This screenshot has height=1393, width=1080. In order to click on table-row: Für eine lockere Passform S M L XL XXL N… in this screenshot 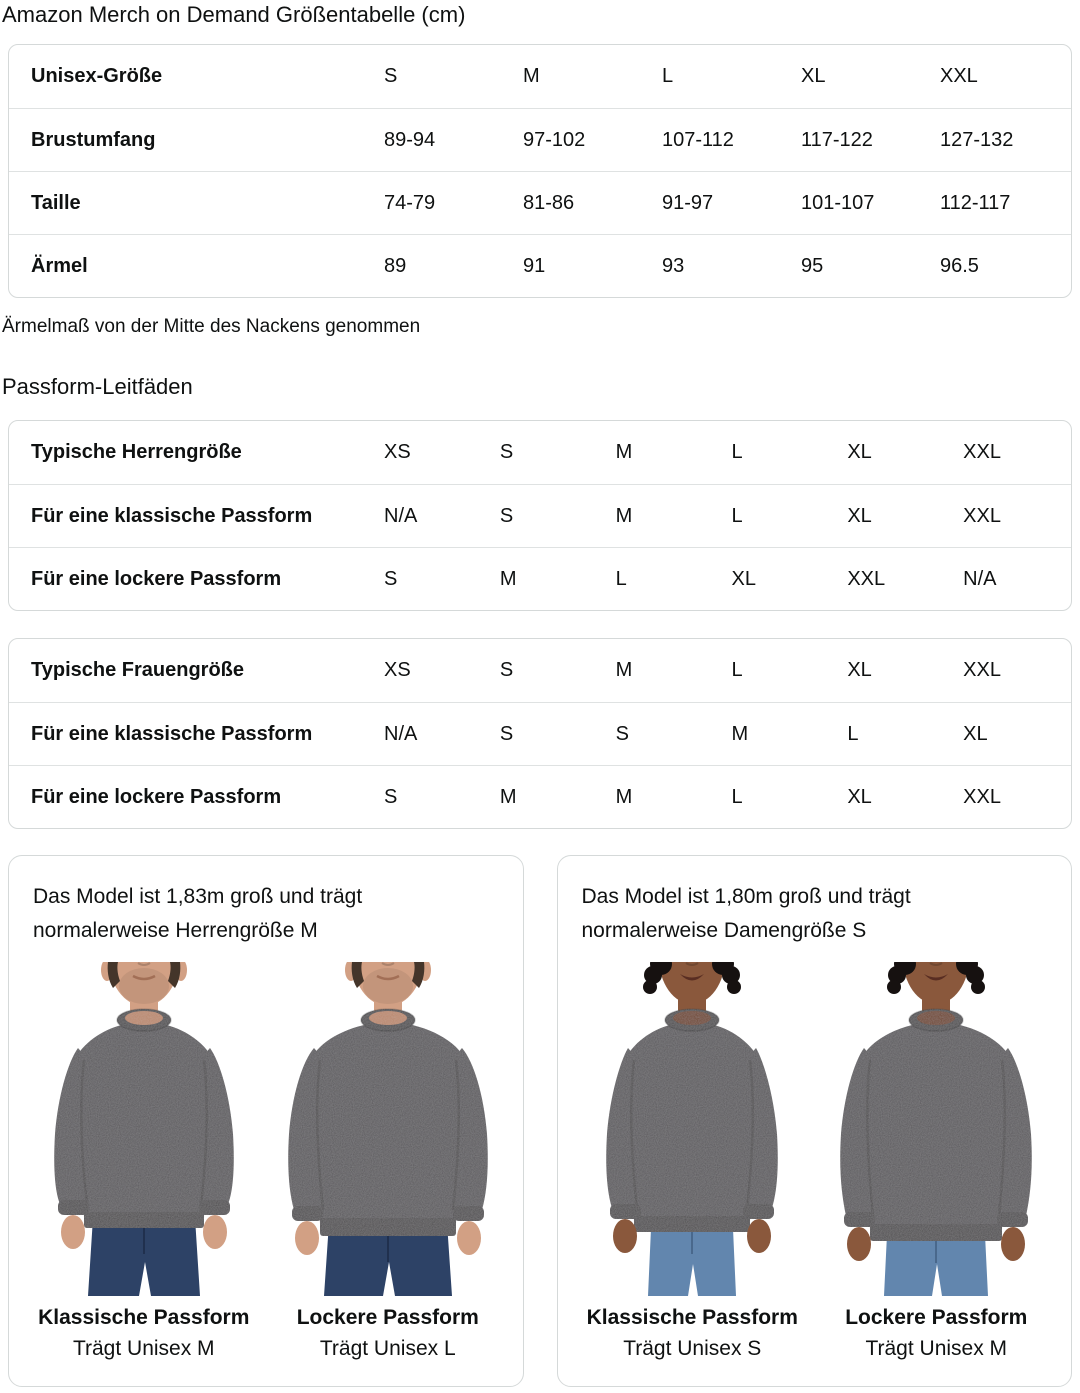, I will do `click(540, 578)`.